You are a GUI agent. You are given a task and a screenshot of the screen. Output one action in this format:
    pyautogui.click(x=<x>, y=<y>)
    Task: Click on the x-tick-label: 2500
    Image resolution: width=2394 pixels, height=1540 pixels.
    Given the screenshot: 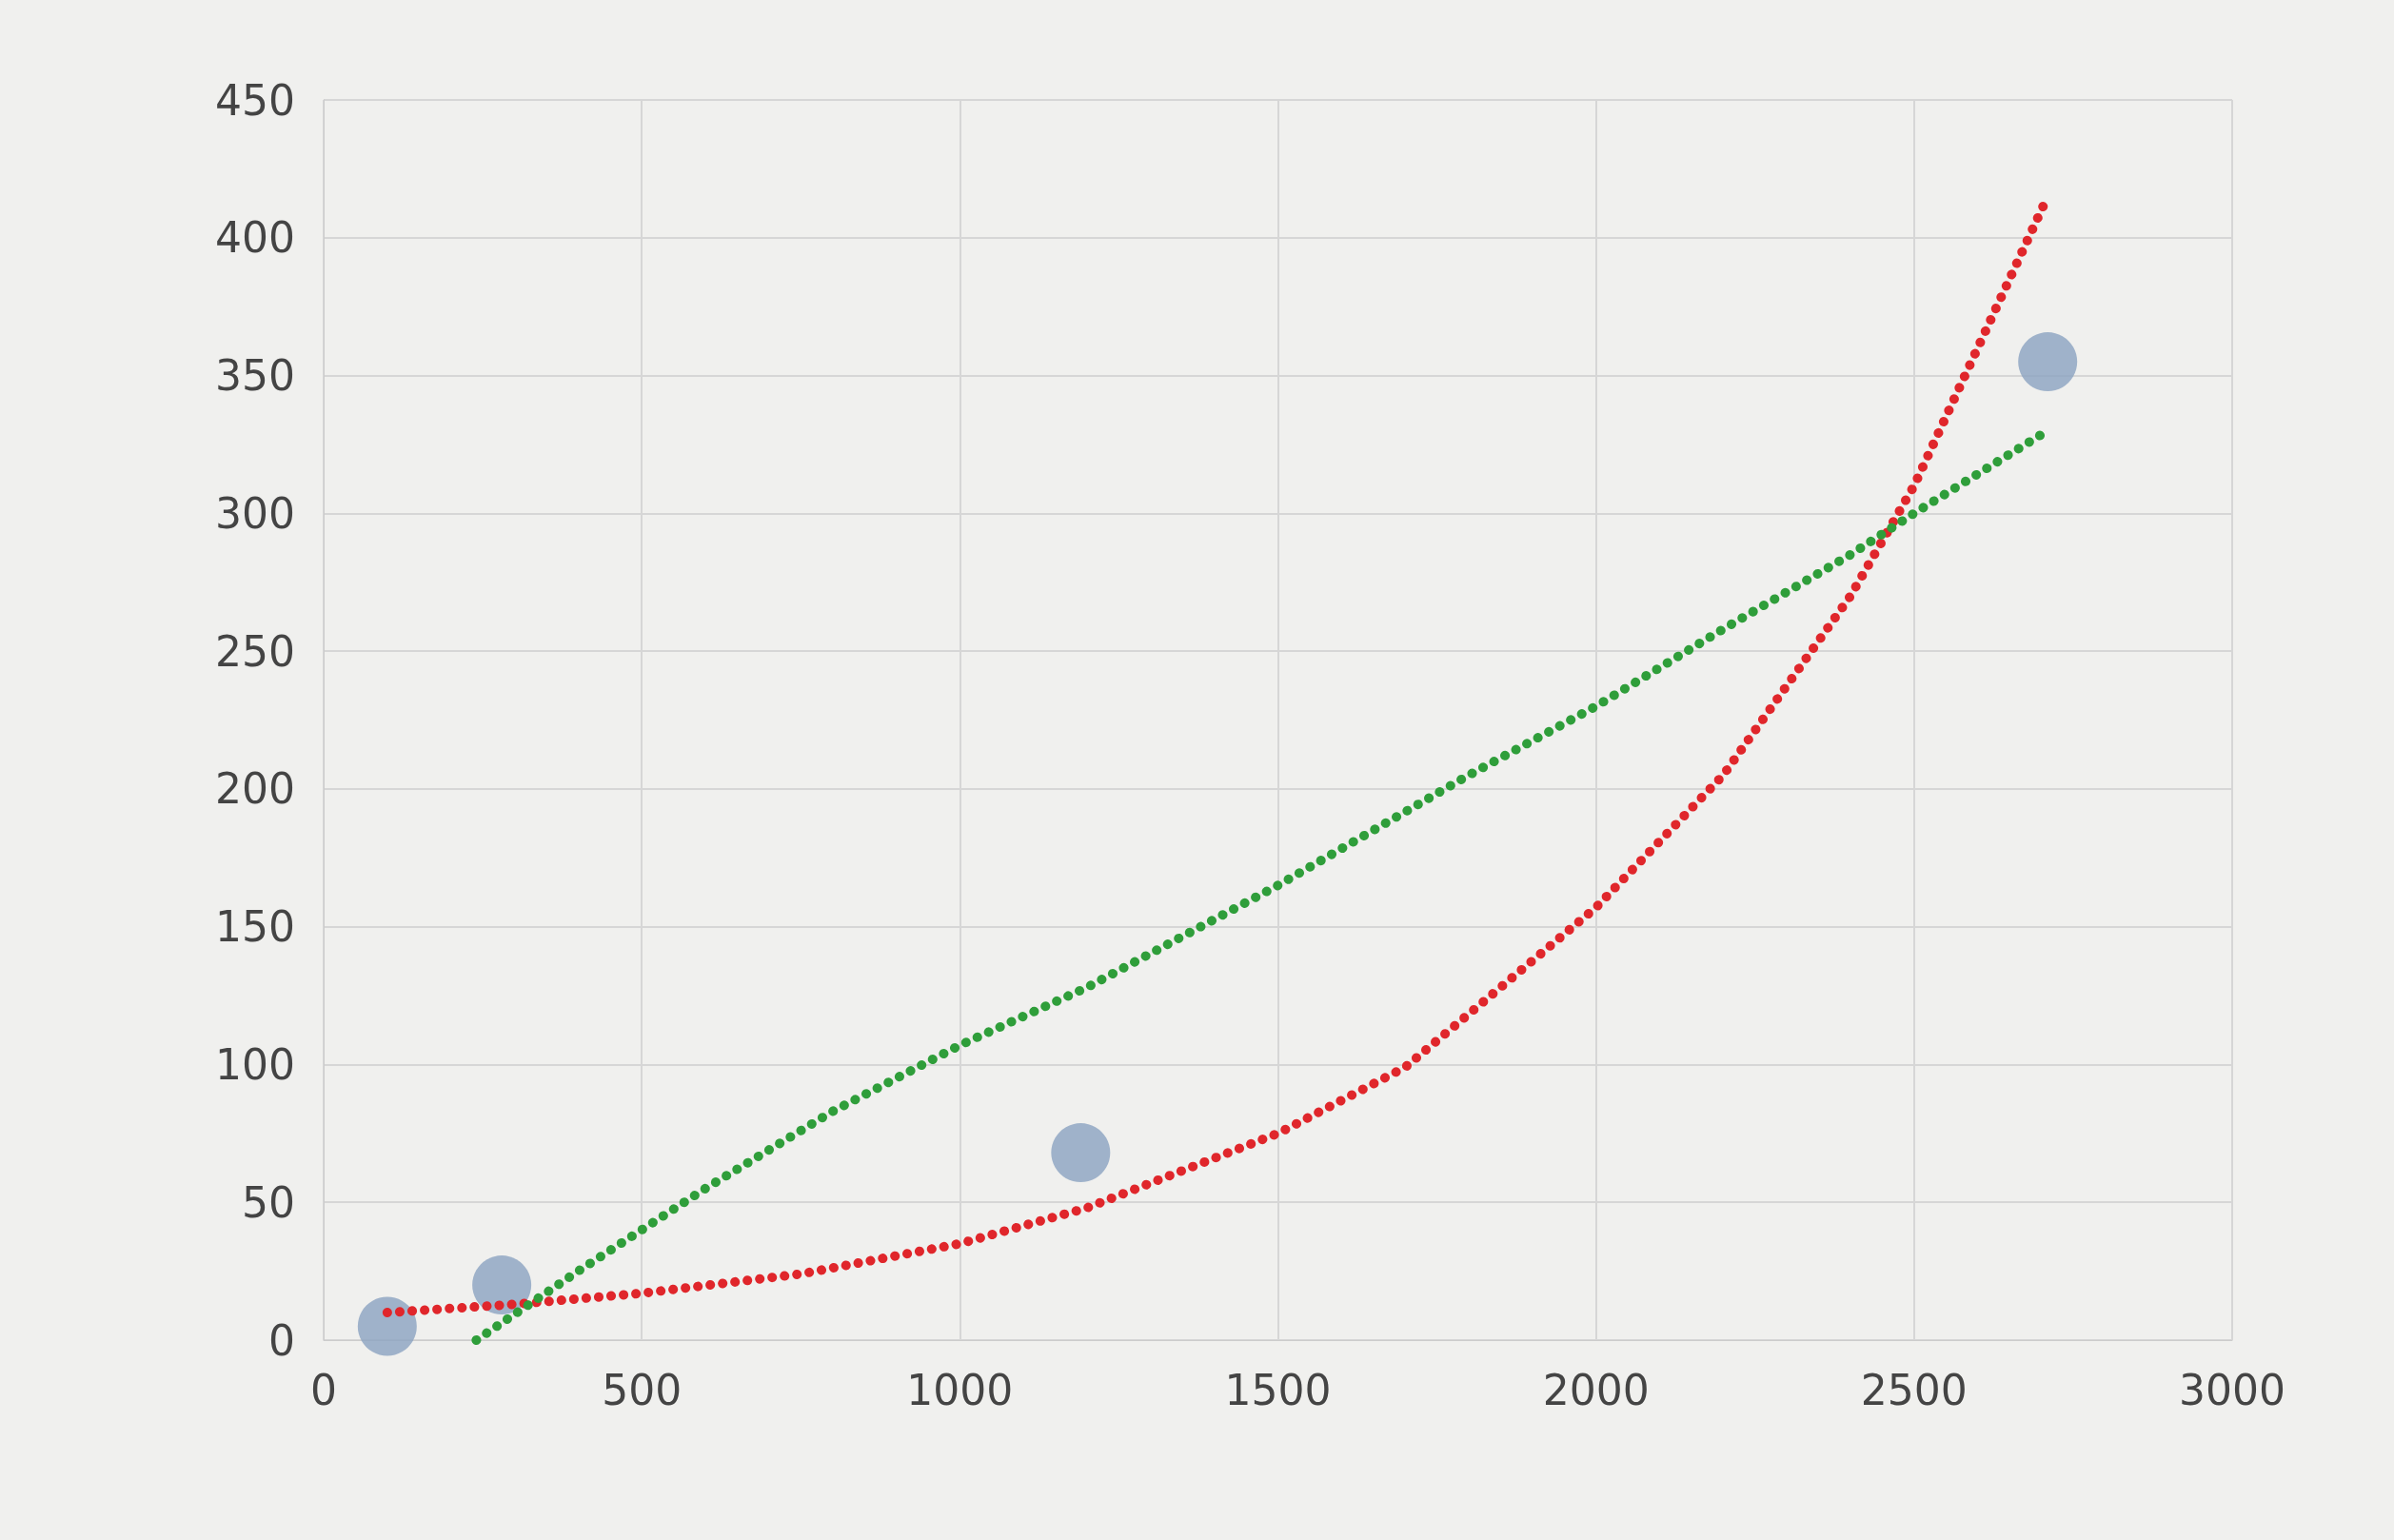 What is the action you would take?
    pyautogui.click(x=1914, y=1389)
    